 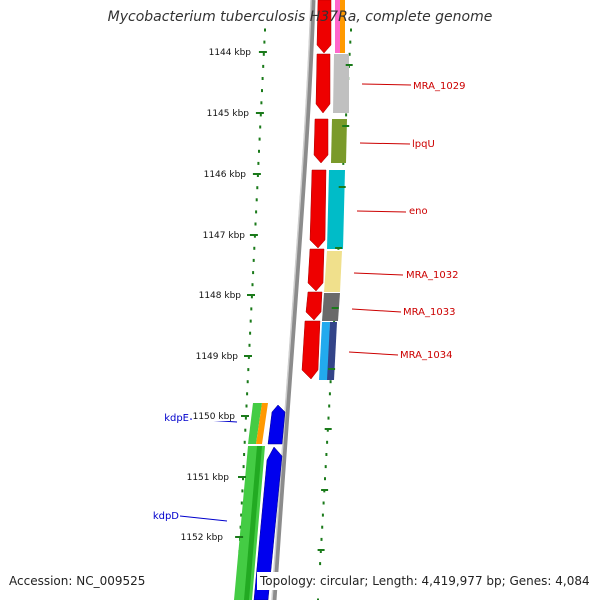 What do you see at coordinates (228, 114) in the screenshot?
I see `scale-label: 1145 kbp` at bounding box center [228, 114].